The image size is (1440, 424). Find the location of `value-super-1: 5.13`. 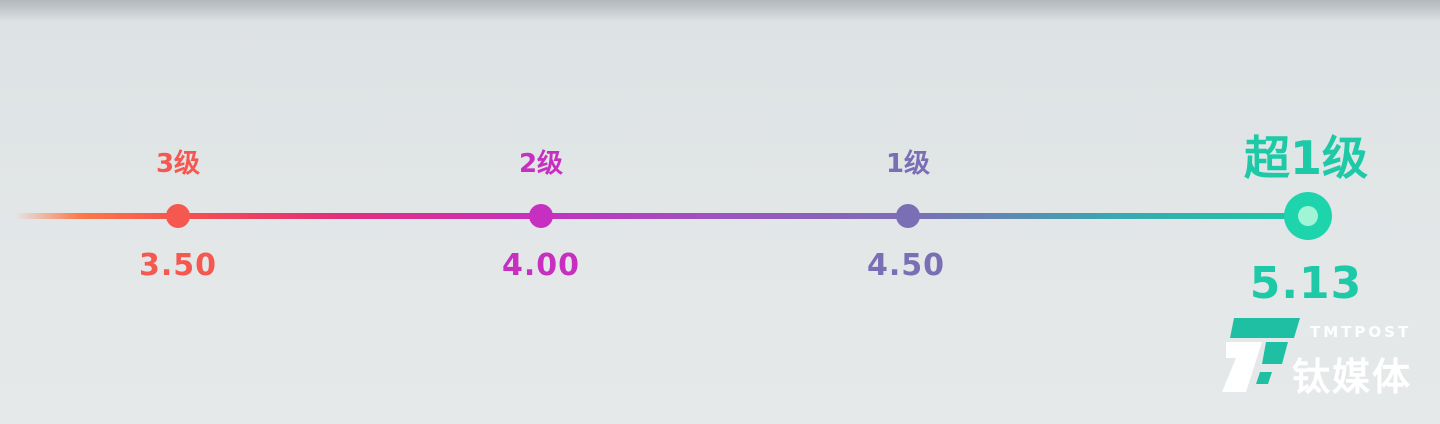

value-super-1: 5.13 is located at coordinates (1306, 283).